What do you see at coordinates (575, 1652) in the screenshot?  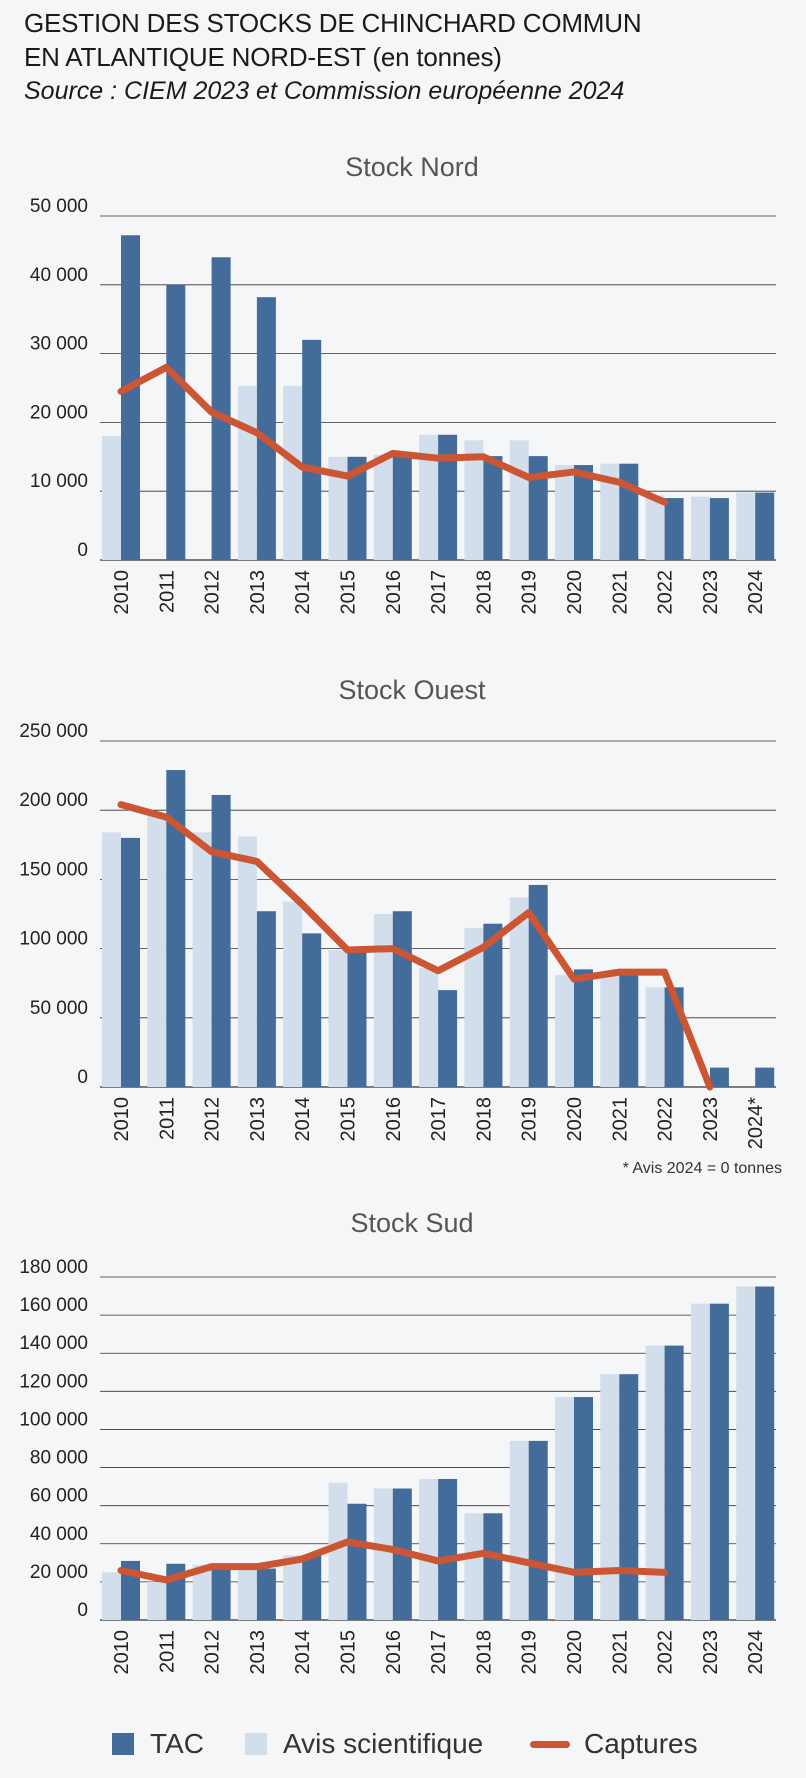 I see `chart3-xtick-label: 2020` at bounding box center [575, 1652].